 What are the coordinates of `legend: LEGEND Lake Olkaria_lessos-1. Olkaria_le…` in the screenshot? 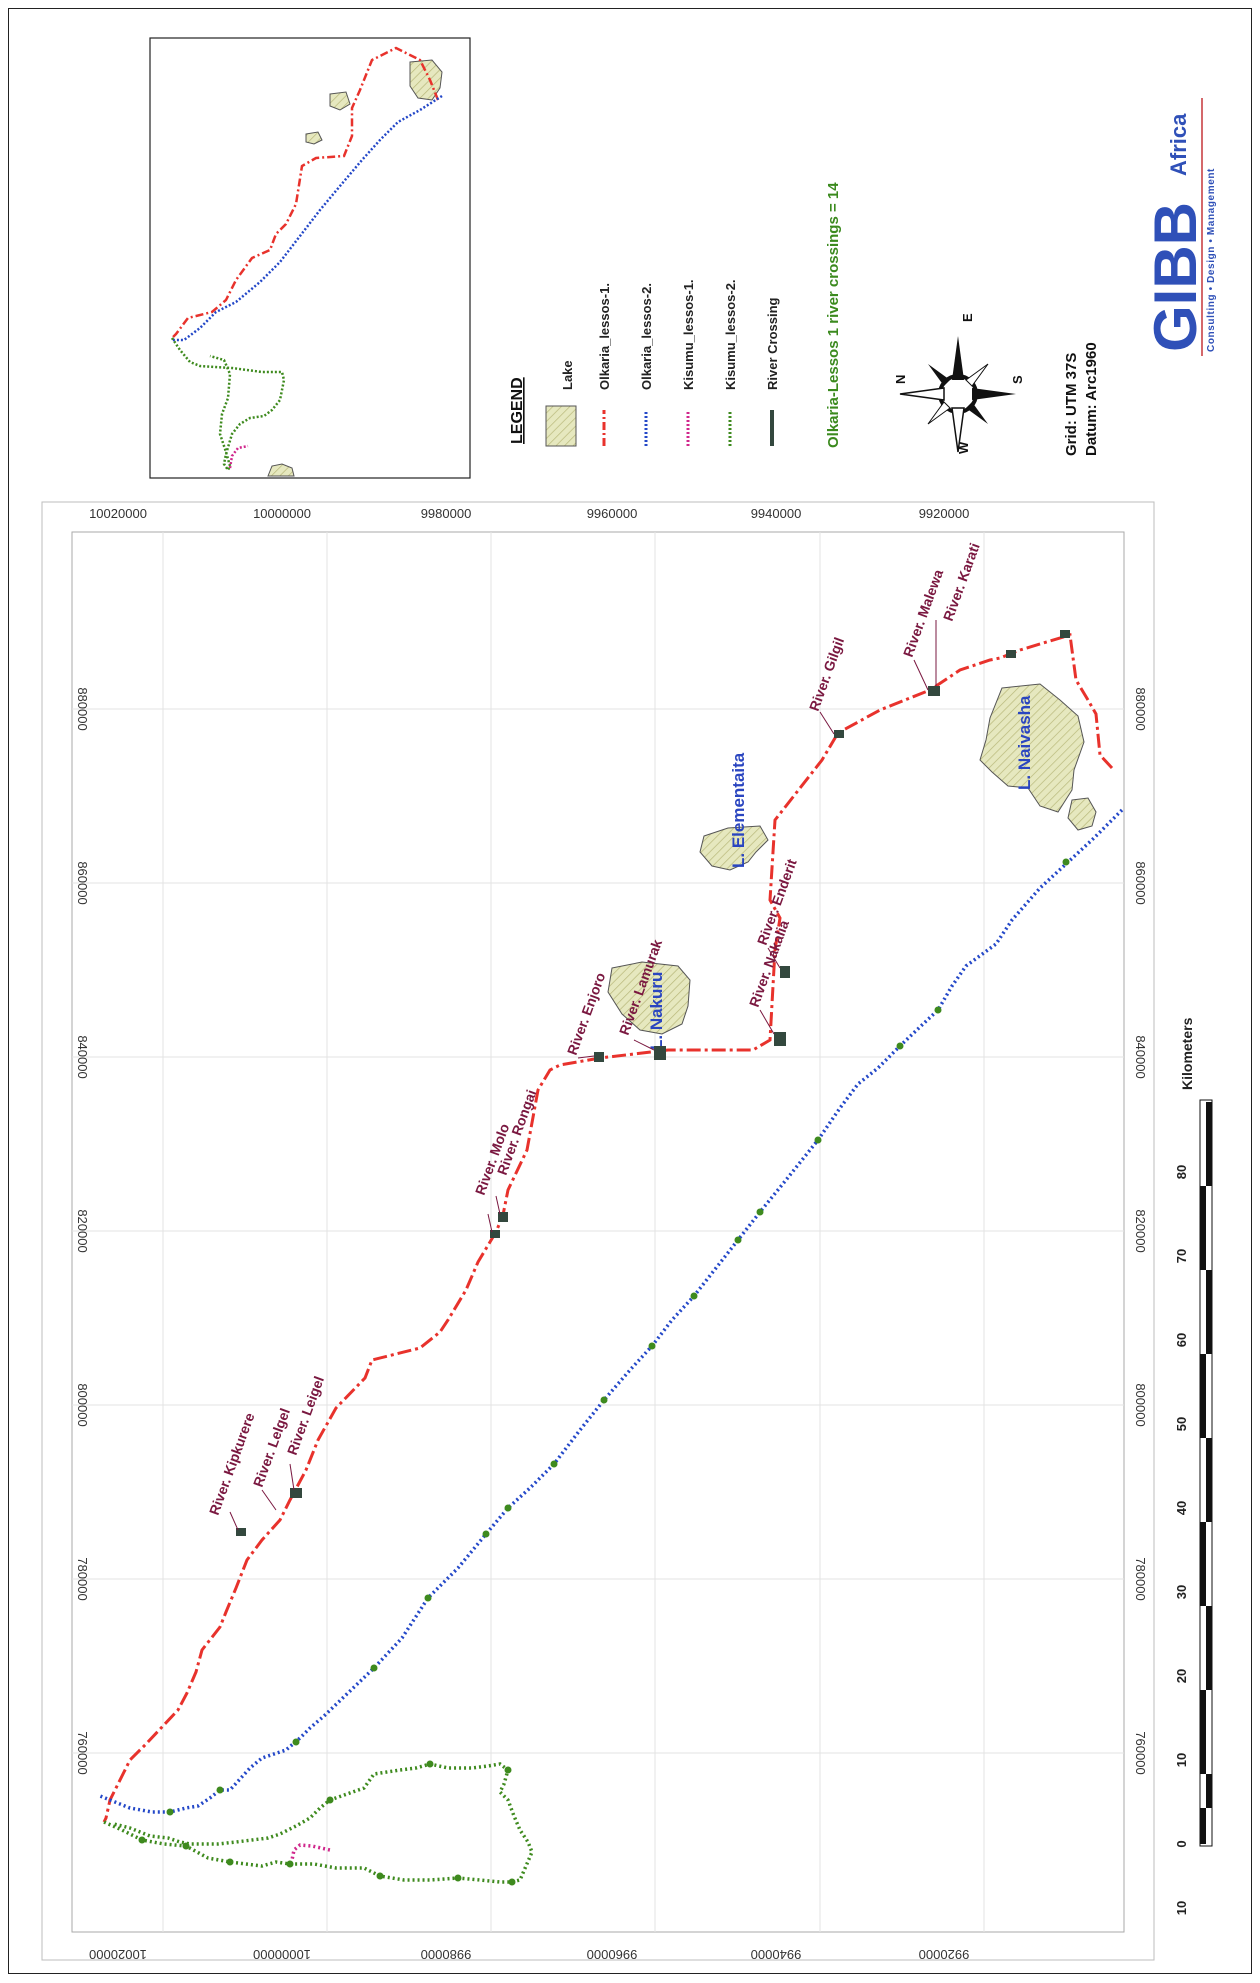 It's located at (644, 363).